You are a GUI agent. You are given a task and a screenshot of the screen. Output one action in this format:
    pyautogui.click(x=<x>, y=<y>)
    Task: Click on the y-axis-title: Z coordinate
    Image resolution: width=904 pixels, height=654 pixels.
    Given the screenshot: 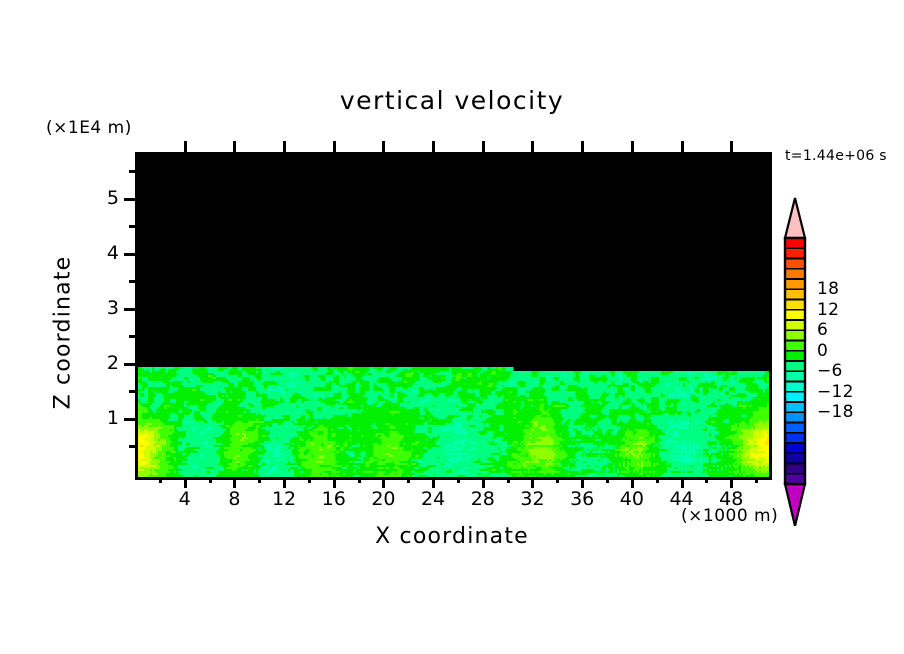 What is the action you would take?
    pyautogui.click(x=63, y=332)
    